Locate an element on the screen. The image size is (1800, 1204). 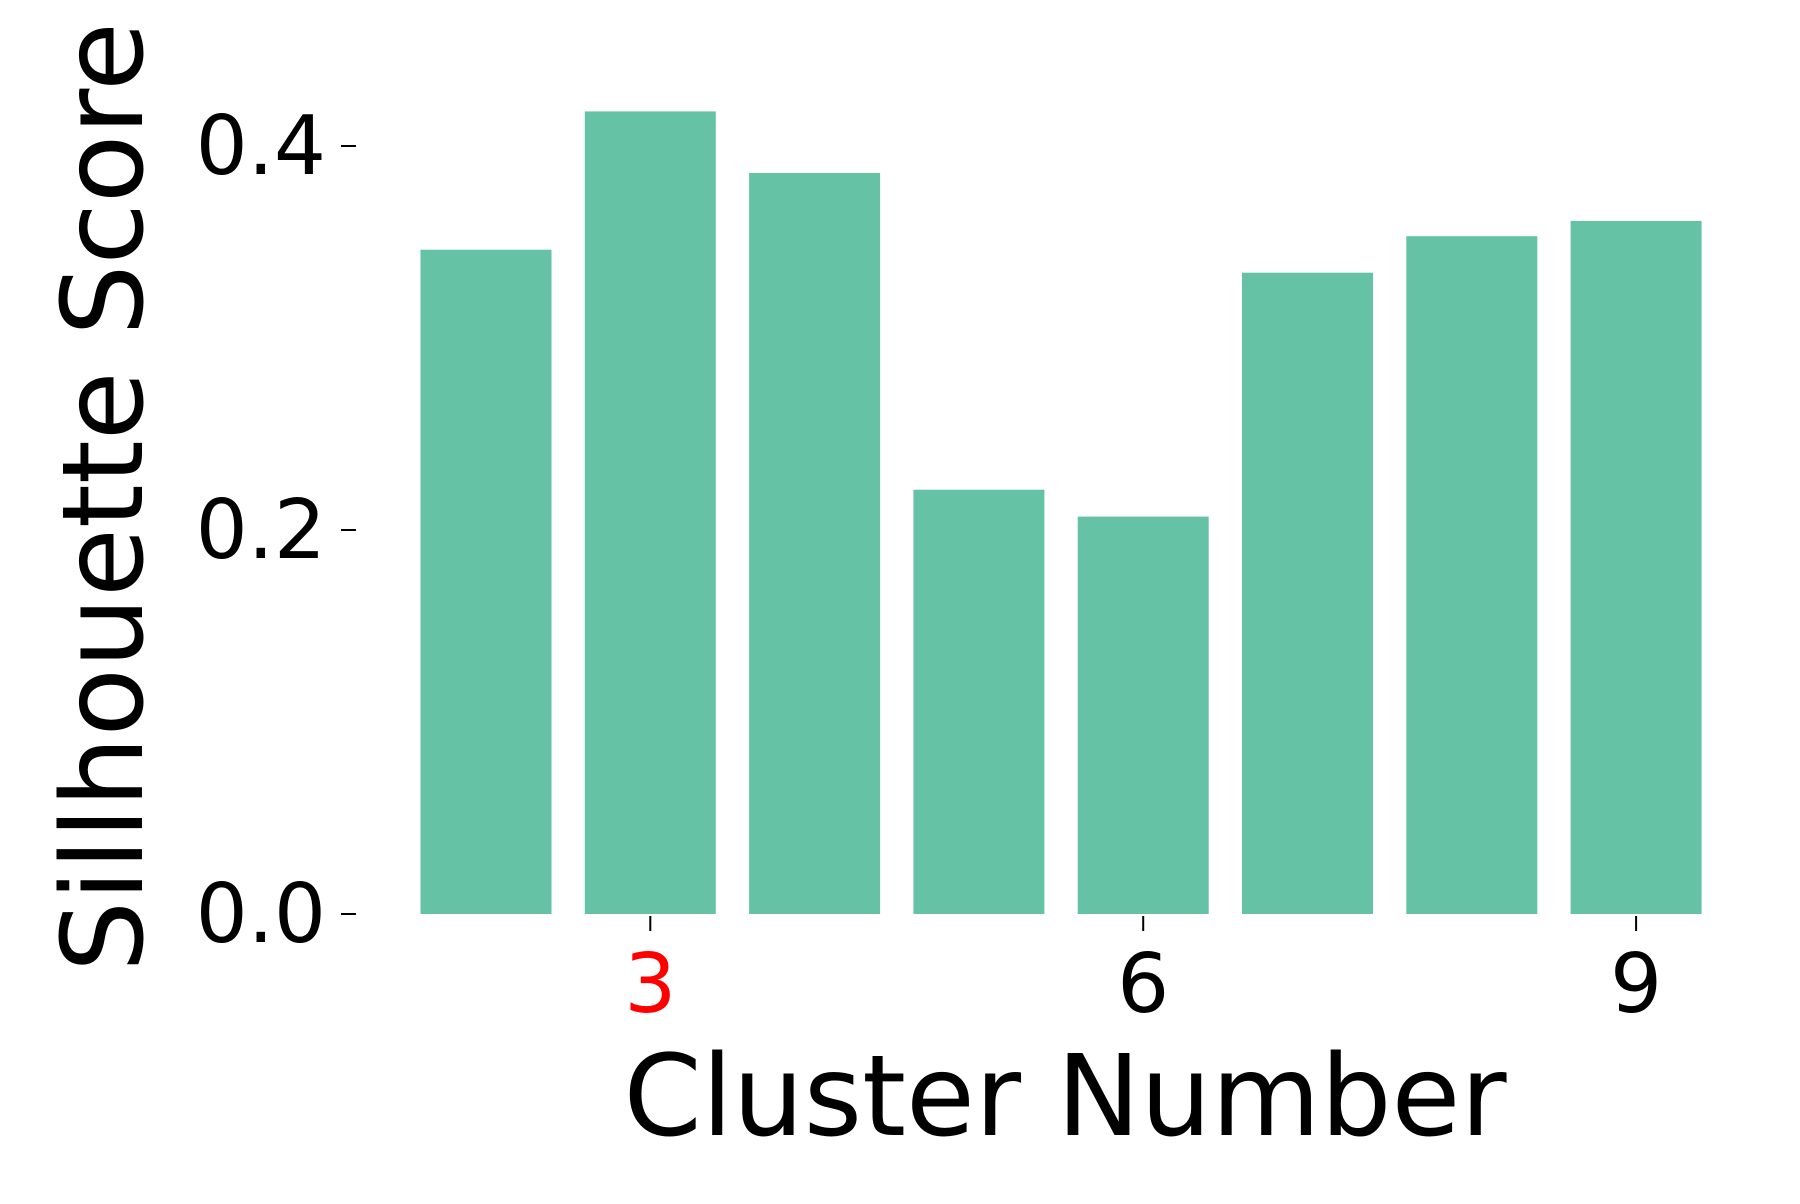
y-axis: 0.0 0.2 0.4 is located at coordinates (276, 530).